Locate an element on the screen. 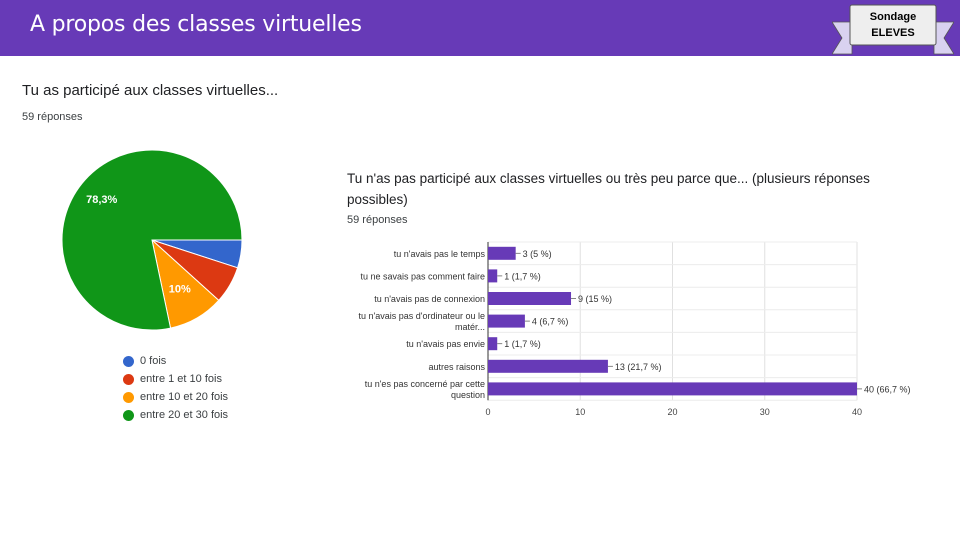 The image size is (960, 540). x-tick-label: 30 is located at coordinates (765, 412).